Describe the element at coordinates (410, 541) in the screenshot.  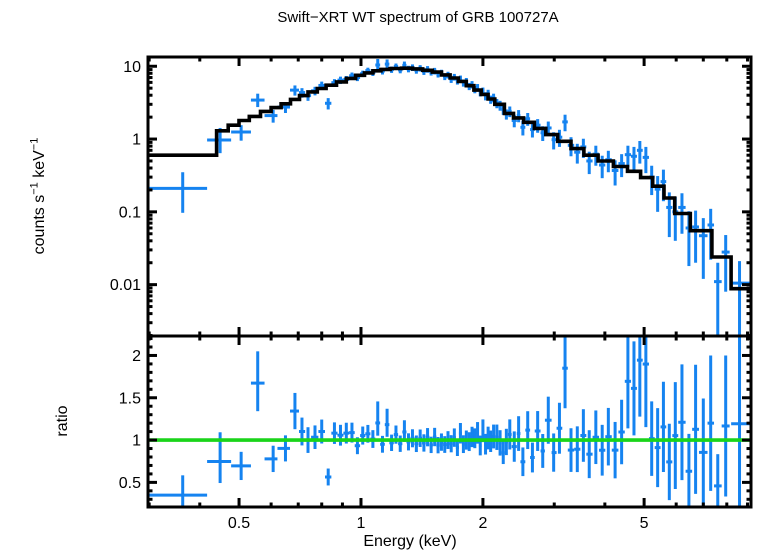
I see `x-axis-label-energy: Energy (keV)` at that location.